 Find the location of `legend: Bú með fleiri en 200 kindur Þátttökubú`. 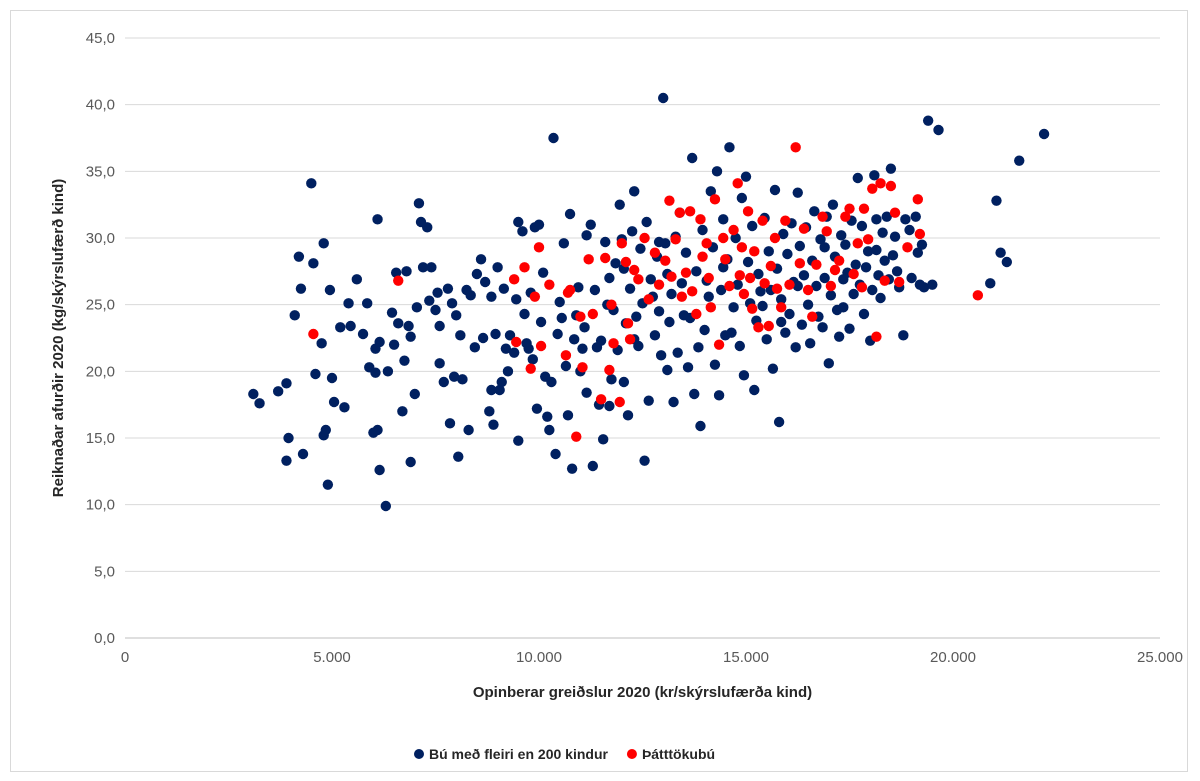

legend: Bú með fleiri en 200 kindur Þátttökubú is located at coordinates (564, 754).